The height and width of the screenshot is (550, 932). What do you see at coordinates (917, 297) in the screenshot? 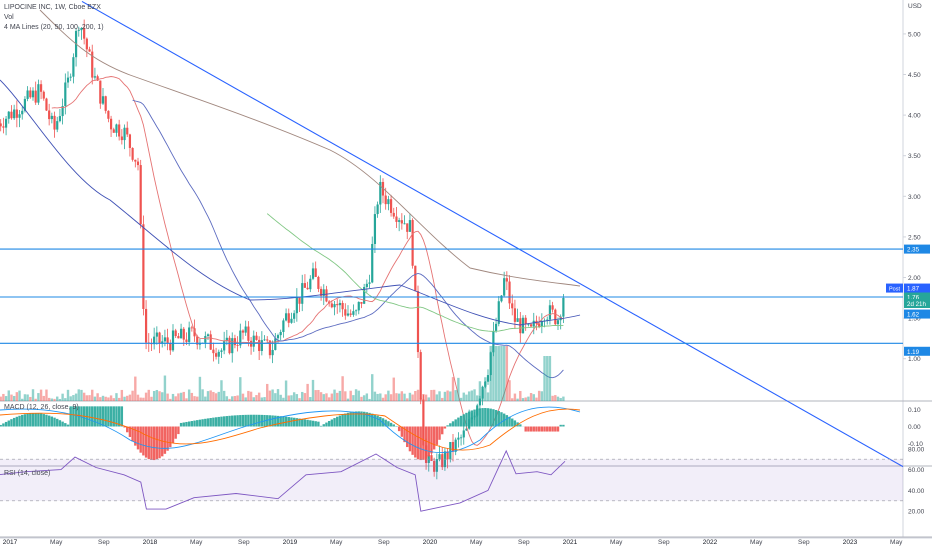
I see `mid-price-badge-bg` at bounding box center [917, 297].